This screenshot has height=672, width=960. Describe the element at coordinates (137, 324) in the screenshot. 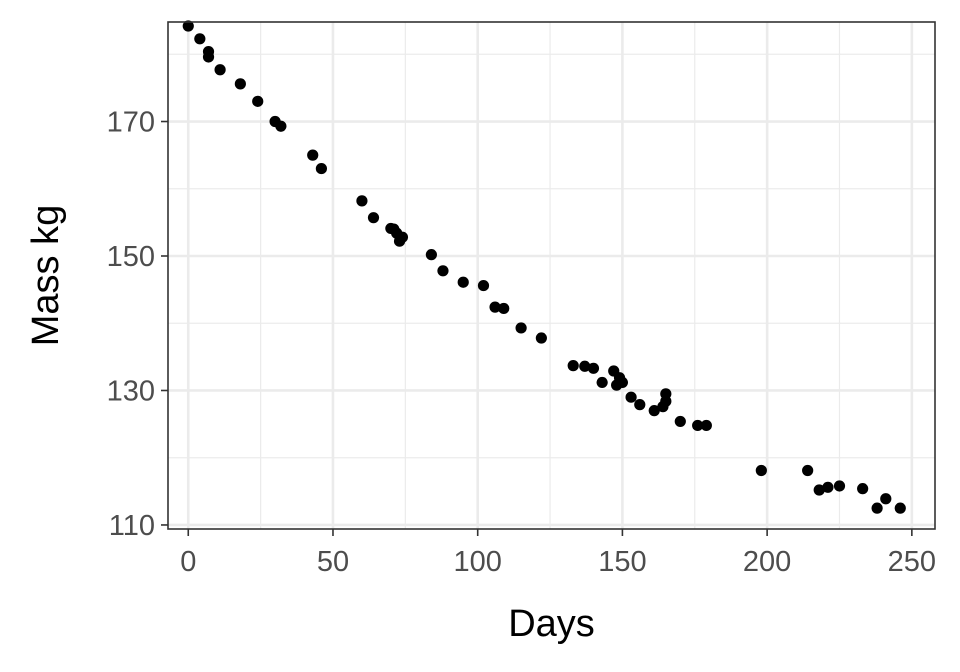

I see `y-axis: 110 130 150 170` at that location.